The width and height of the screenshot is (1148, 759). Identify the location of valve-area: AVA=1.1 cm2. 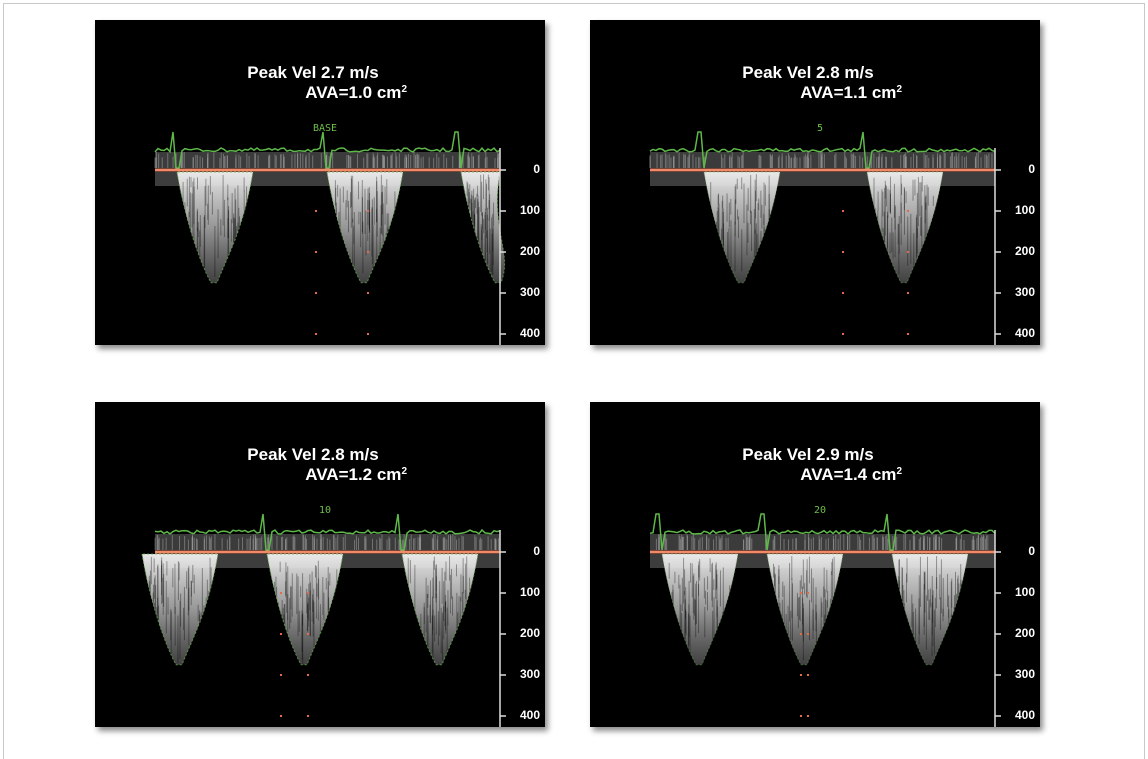
(851, 92).